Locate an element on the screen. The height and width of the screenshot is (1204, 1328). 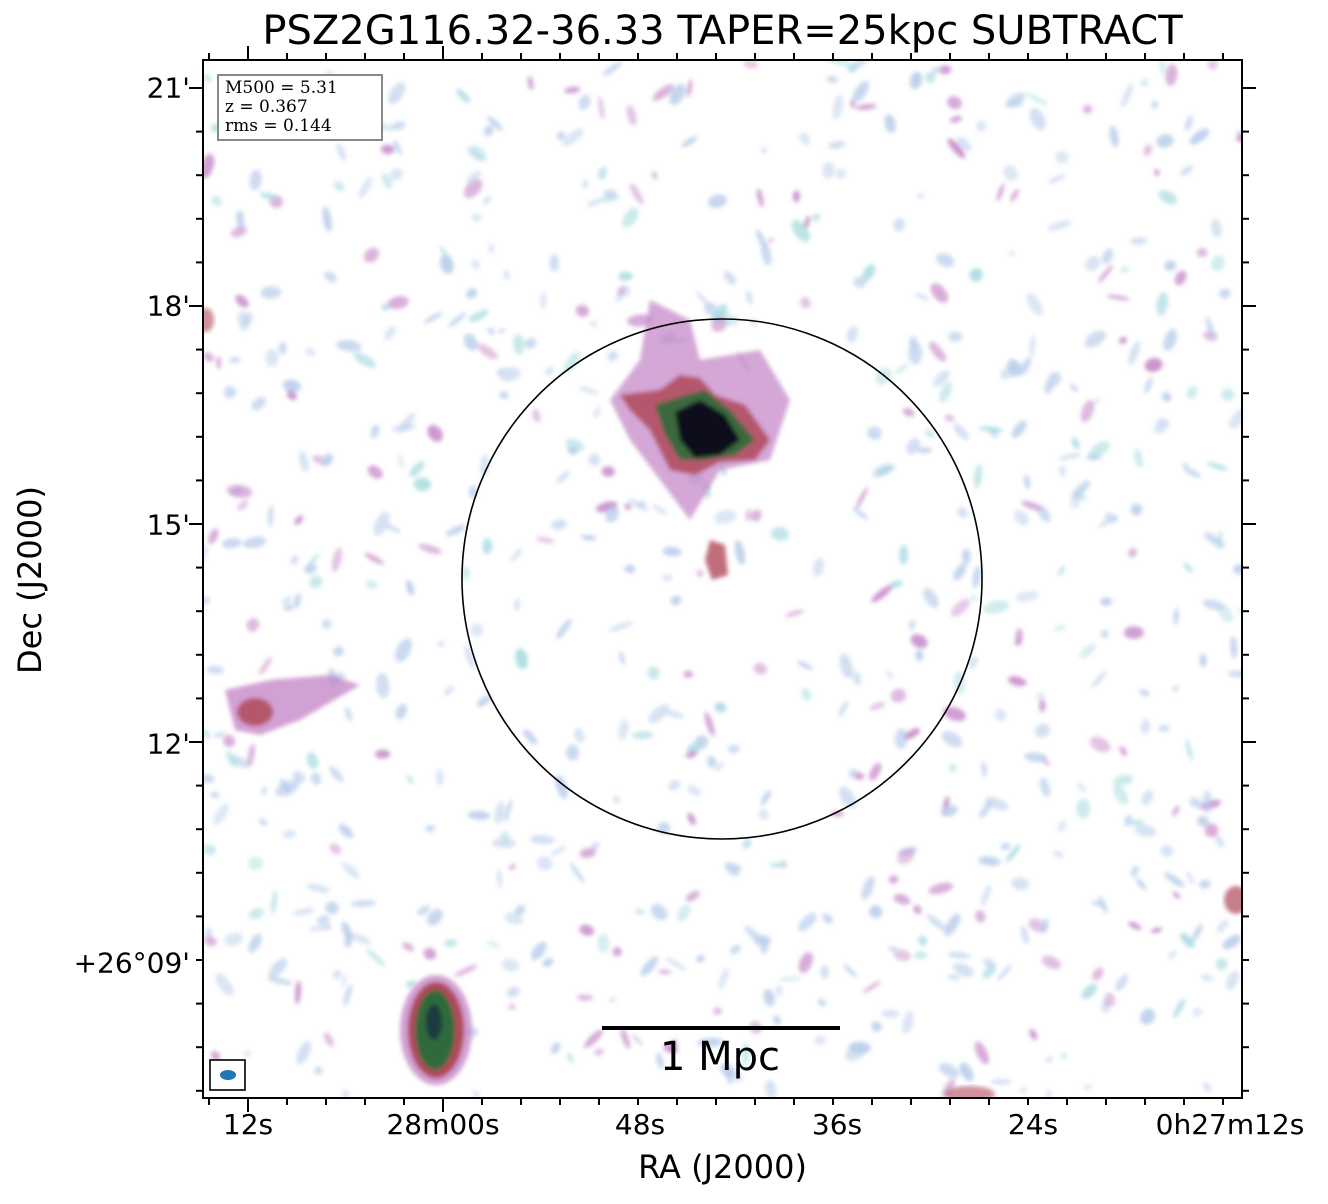
x-tick-label: 28m00s is located at coordinates (443, 1124).